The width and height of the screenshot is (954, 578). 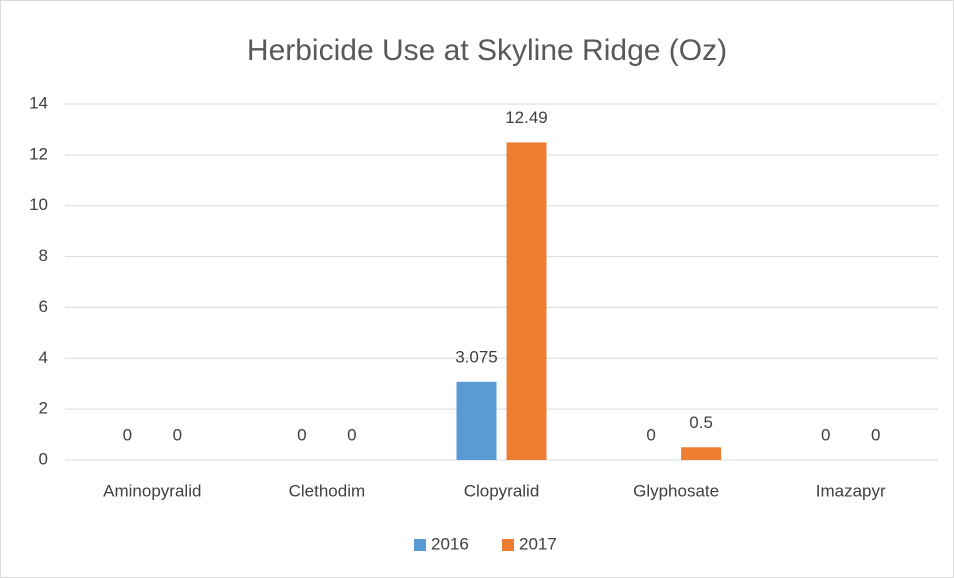 I want to click on legend-label: 2017, so click(x=538, y=543).